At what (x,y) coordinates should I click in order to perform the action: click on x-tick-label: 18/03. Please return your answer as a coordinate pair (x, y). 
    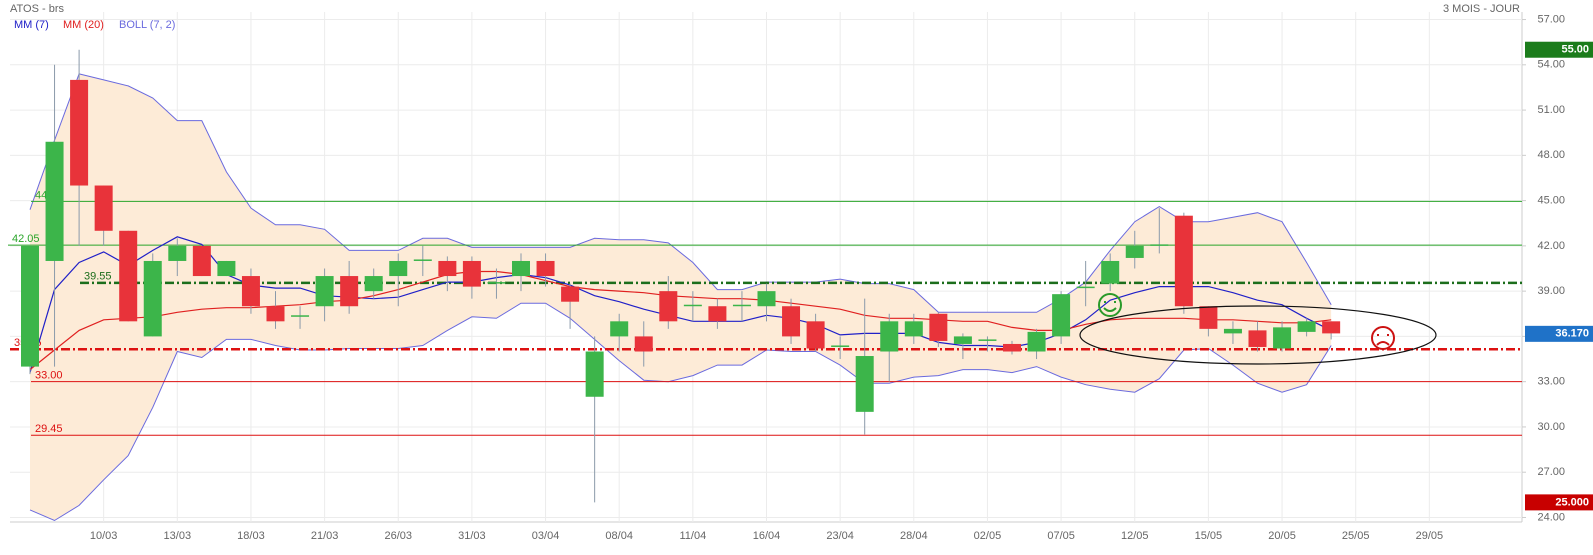
    Looking at the image, I should click on (251, 536).